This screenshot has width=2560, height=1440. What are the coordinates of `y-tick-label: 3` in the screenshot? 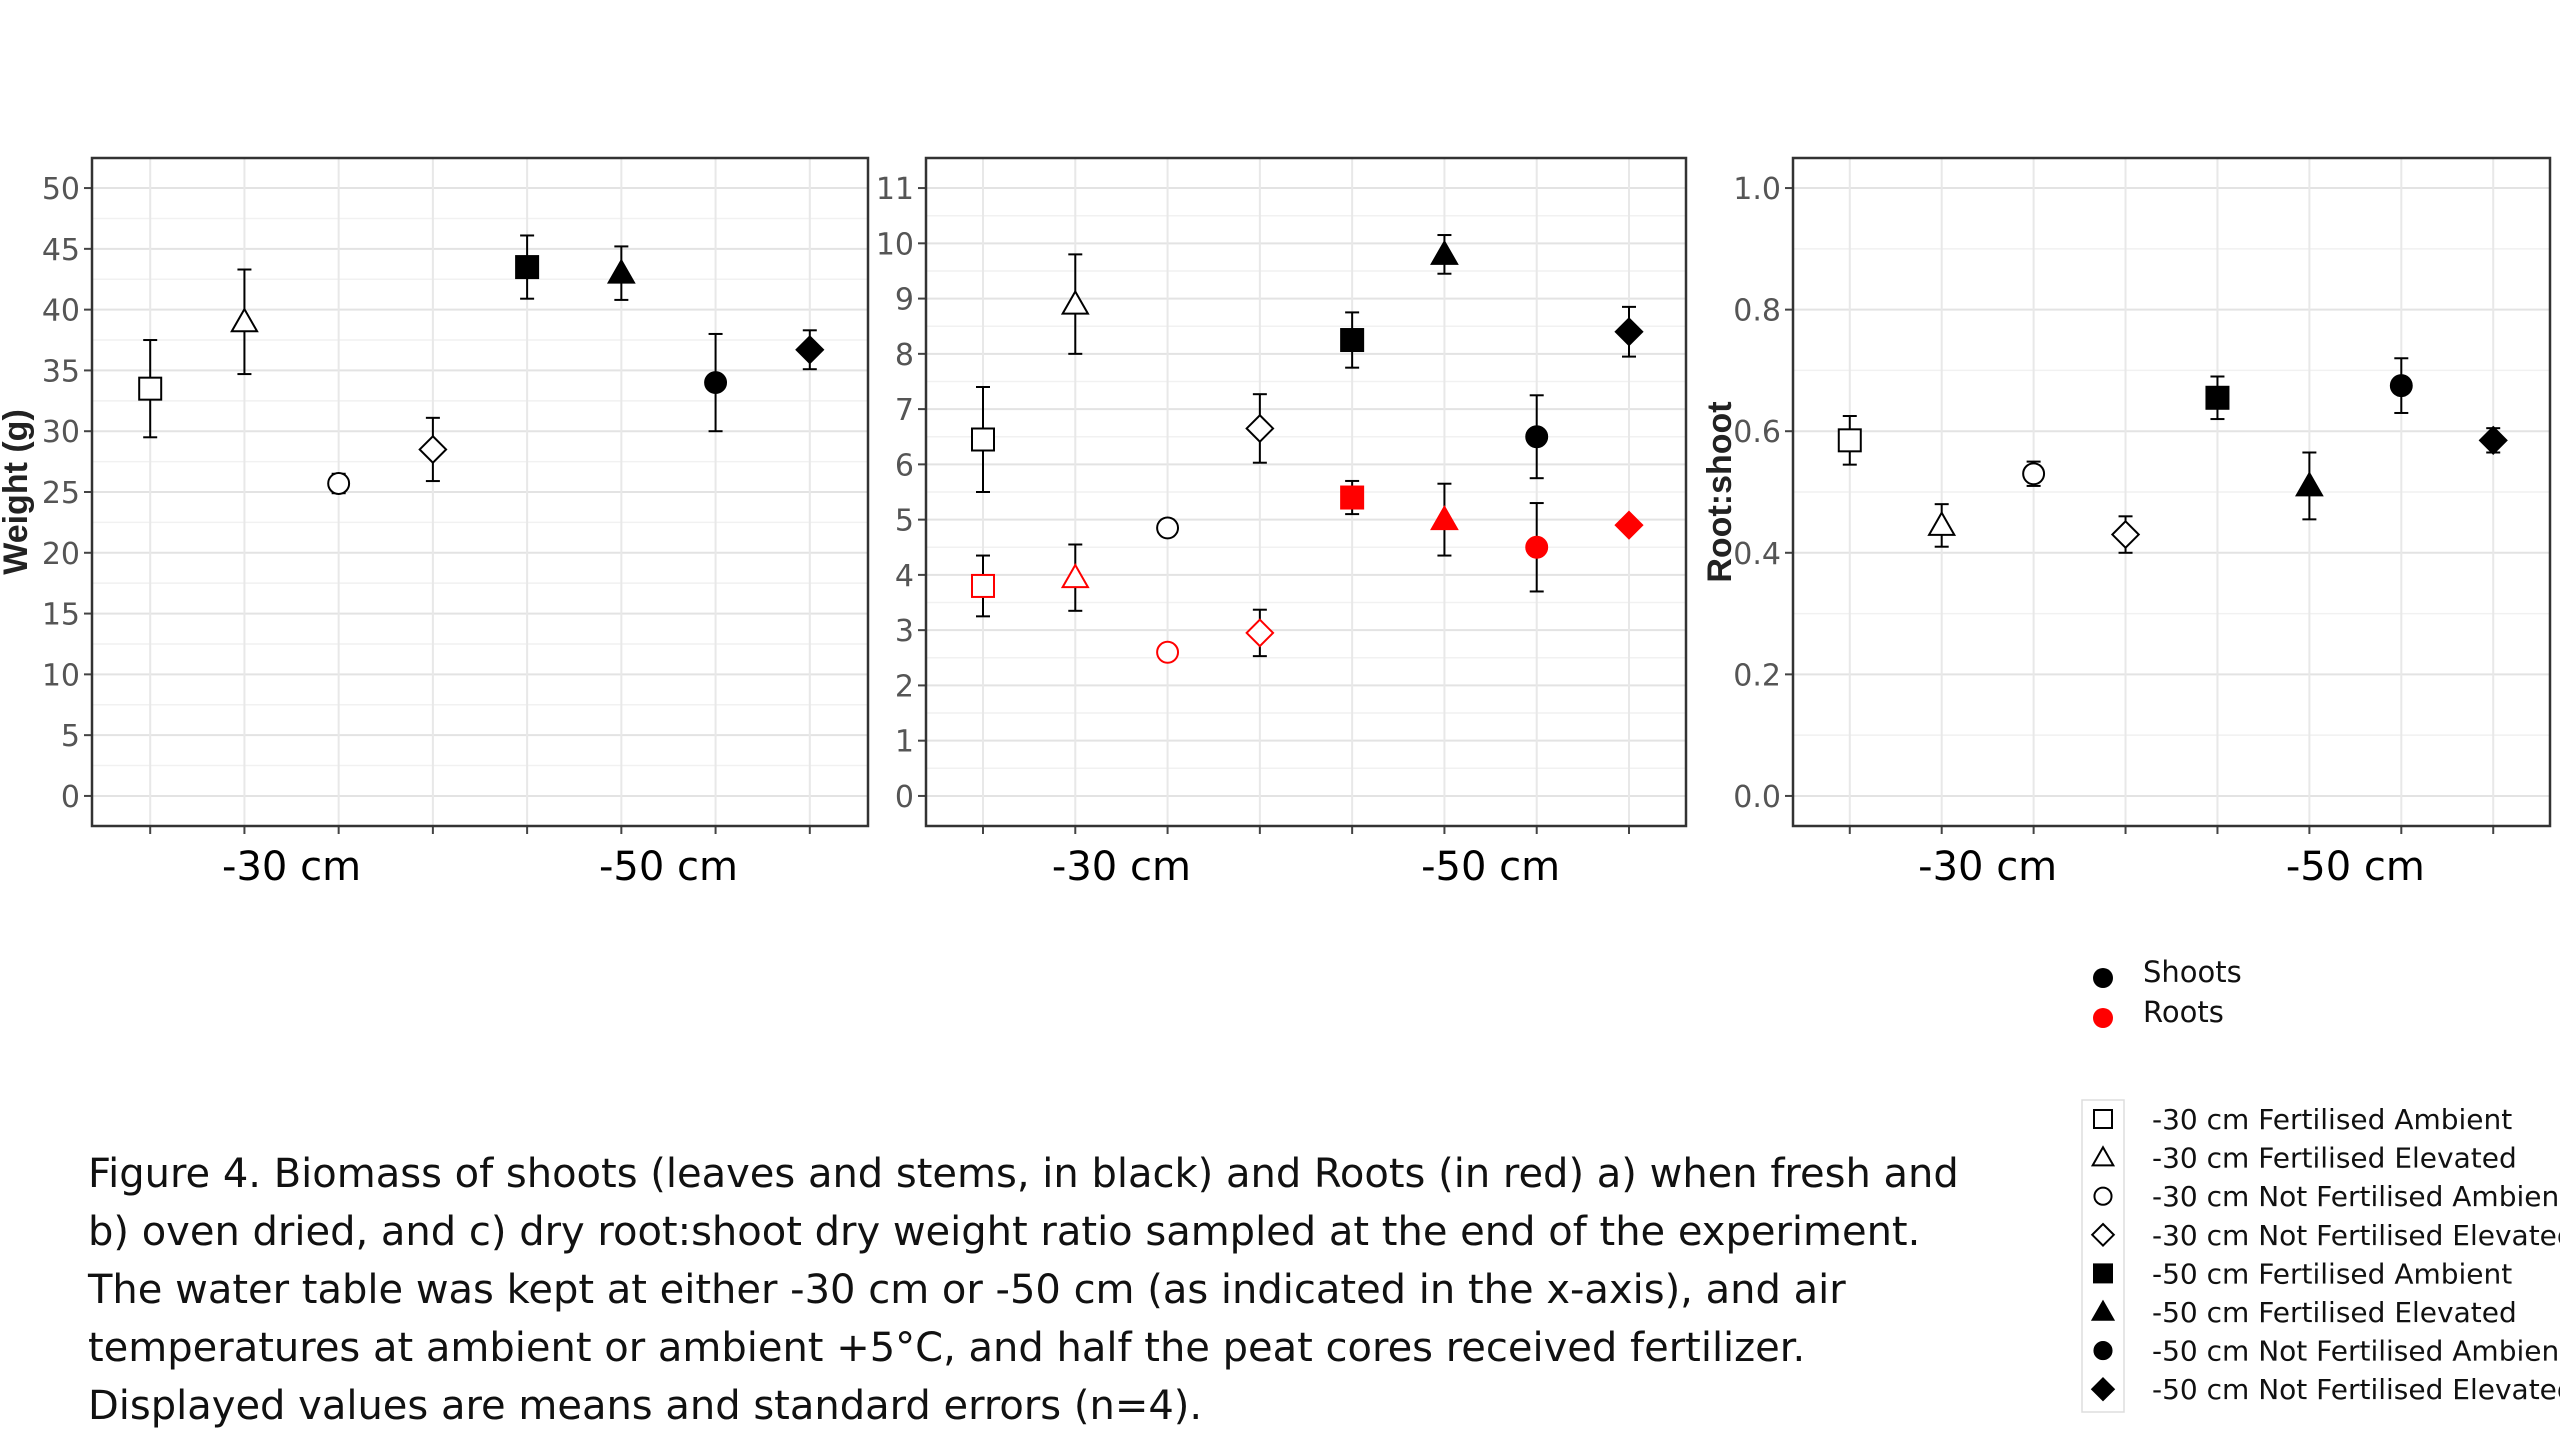 It's located at (904, 631).